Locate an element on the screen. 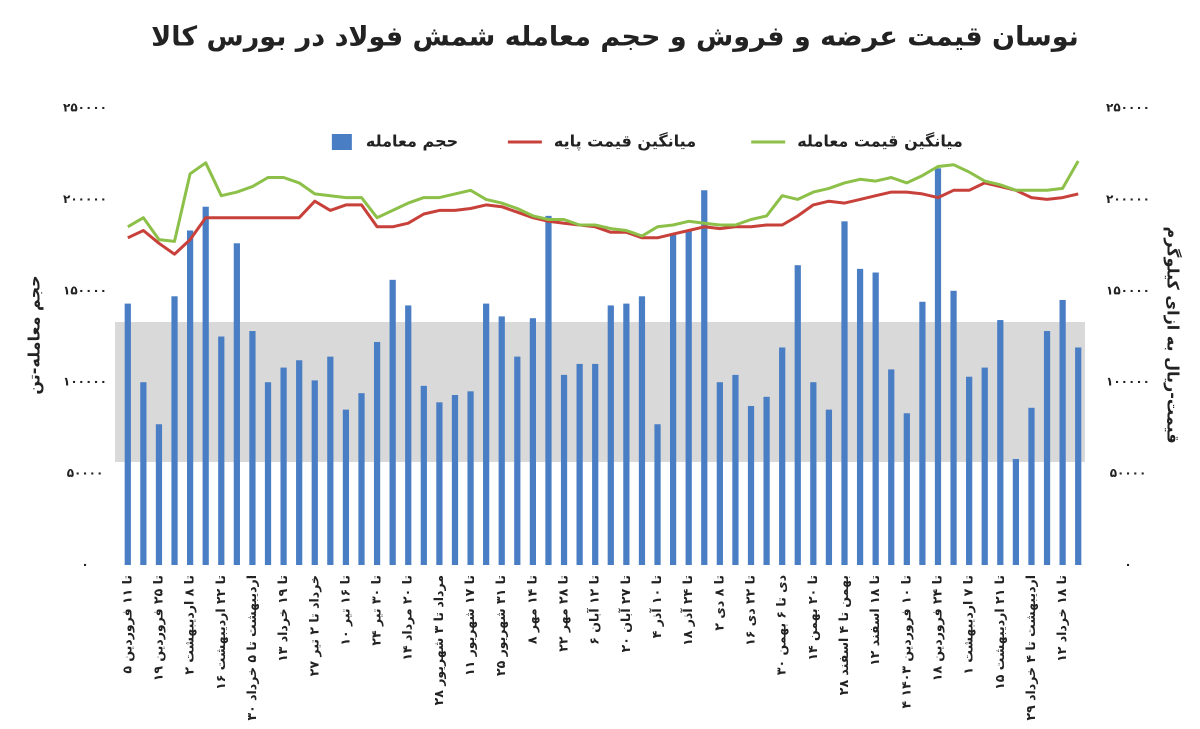 Image resolution: width=1200 pixels, height=729 pixels. x-tick-label: ۶ تا ۱۲ آبان is located at coordinates (594, 610).